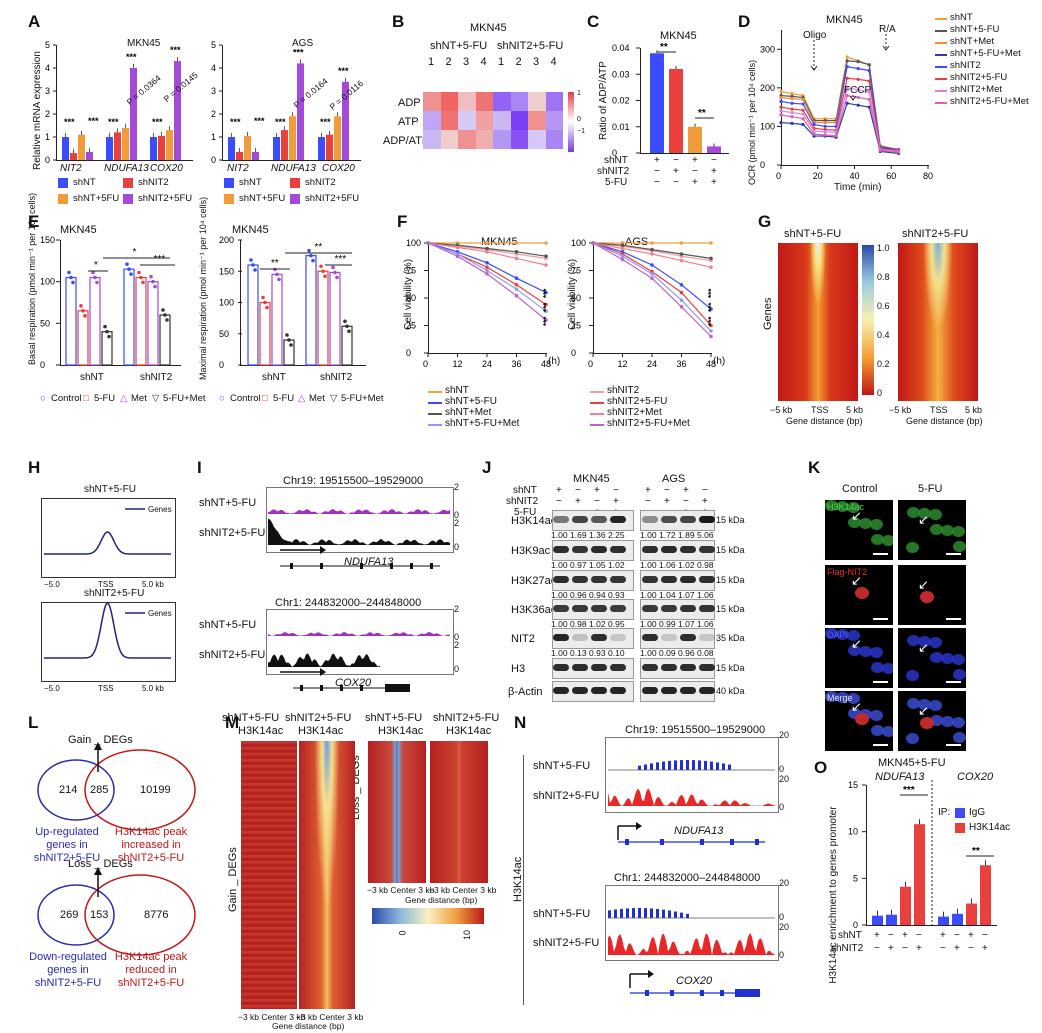  Describe the element at coordinates (100, 864) in the screenshot. I see `l-title-2: Loss _ DEGs` at that location.